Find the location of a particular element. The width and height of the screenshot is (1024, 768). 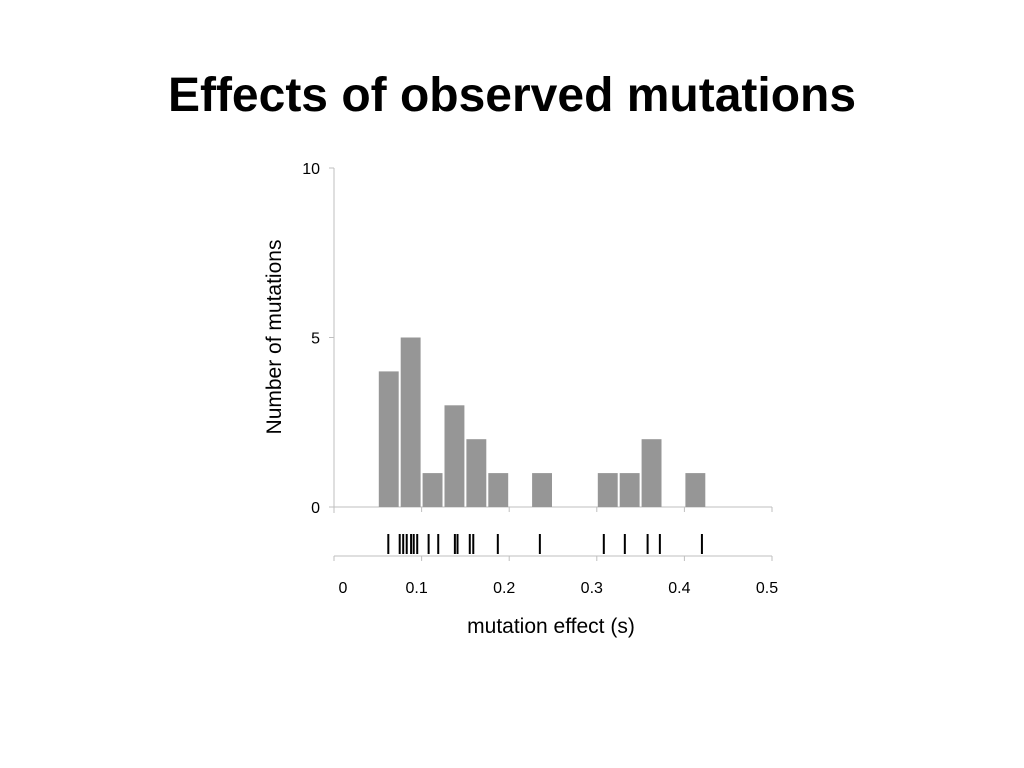

y-tick-label: 10 is located at coordinates (311, 169).